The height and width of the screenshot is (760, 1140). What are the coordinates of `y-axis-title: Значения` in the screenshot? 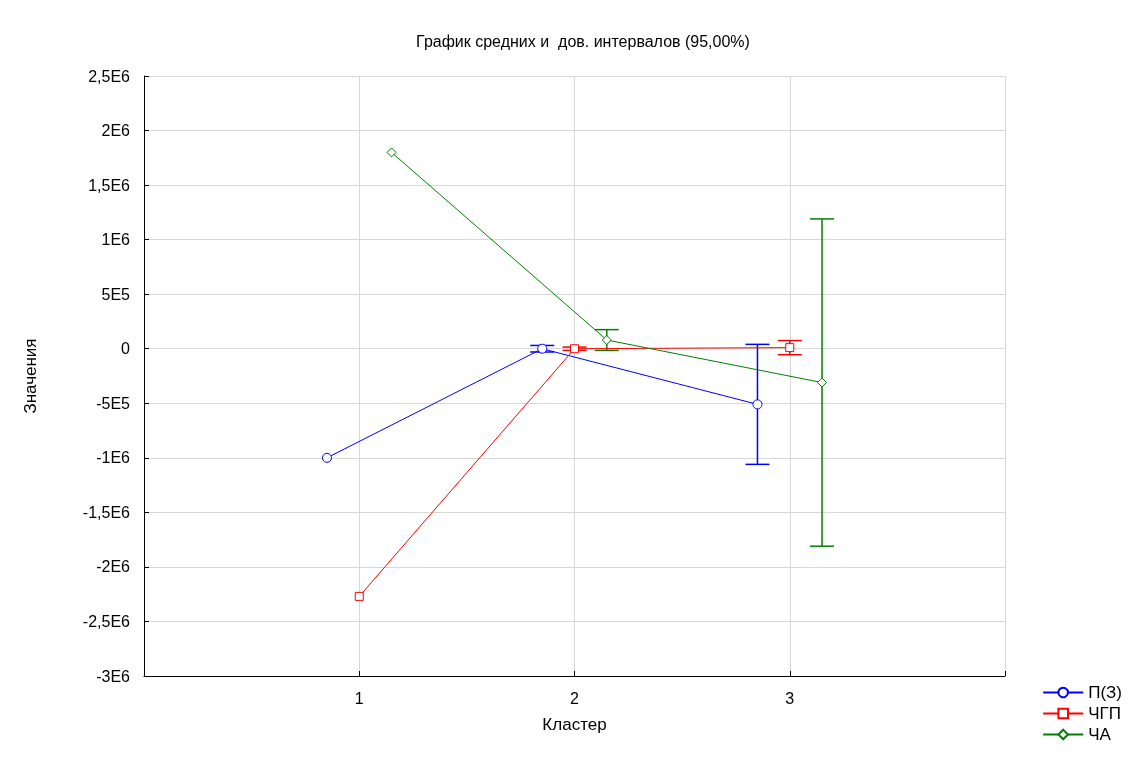 It's located at (30, 376).